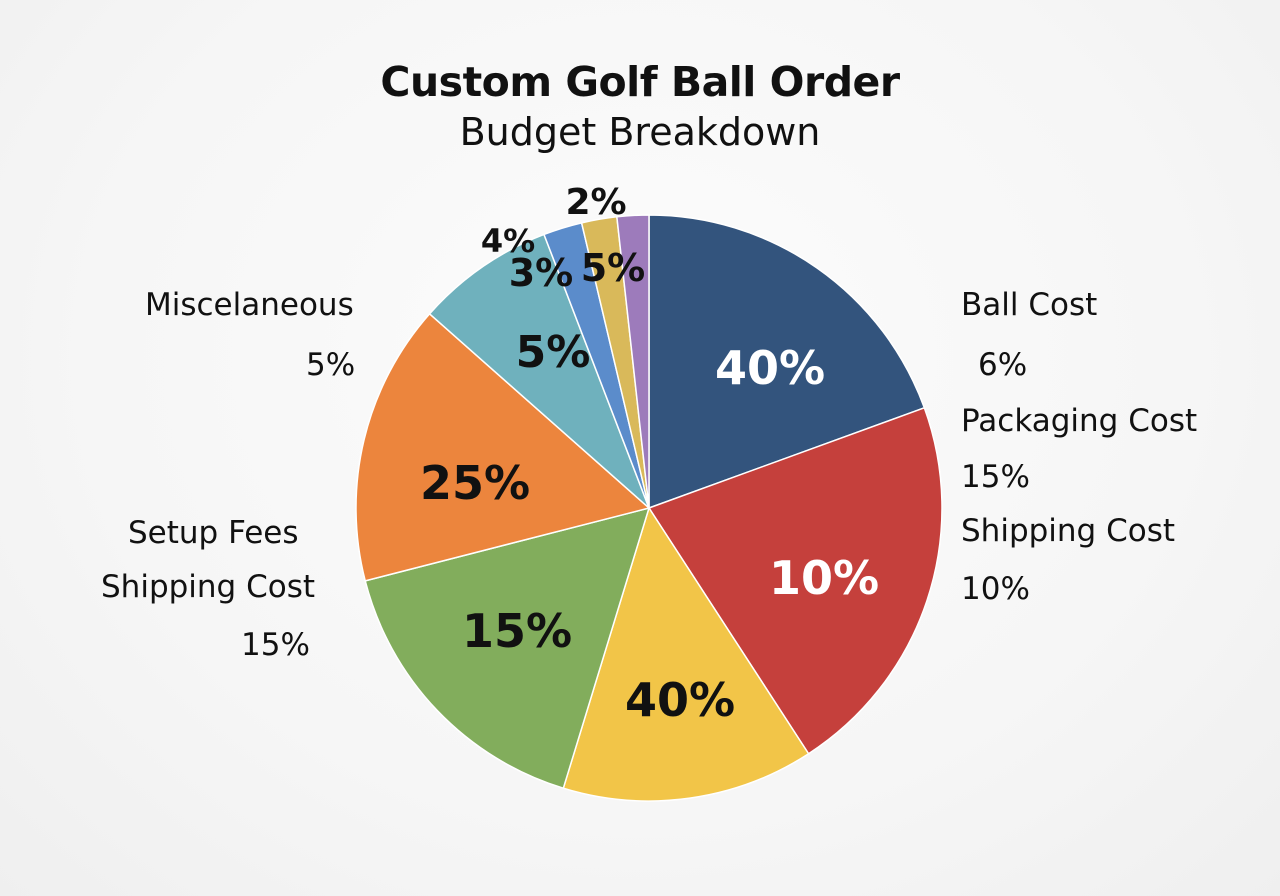 The image size is (1280, 896). Describe the element at coordinates (517, 631) in the screenshot. I see `slice-label-green: 15%` at that location.